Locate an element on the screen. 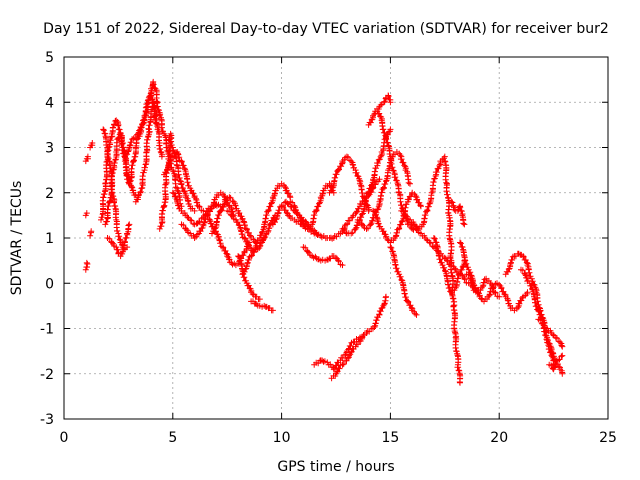  x-tick-label: 0 is located at coordinates (64, 438).